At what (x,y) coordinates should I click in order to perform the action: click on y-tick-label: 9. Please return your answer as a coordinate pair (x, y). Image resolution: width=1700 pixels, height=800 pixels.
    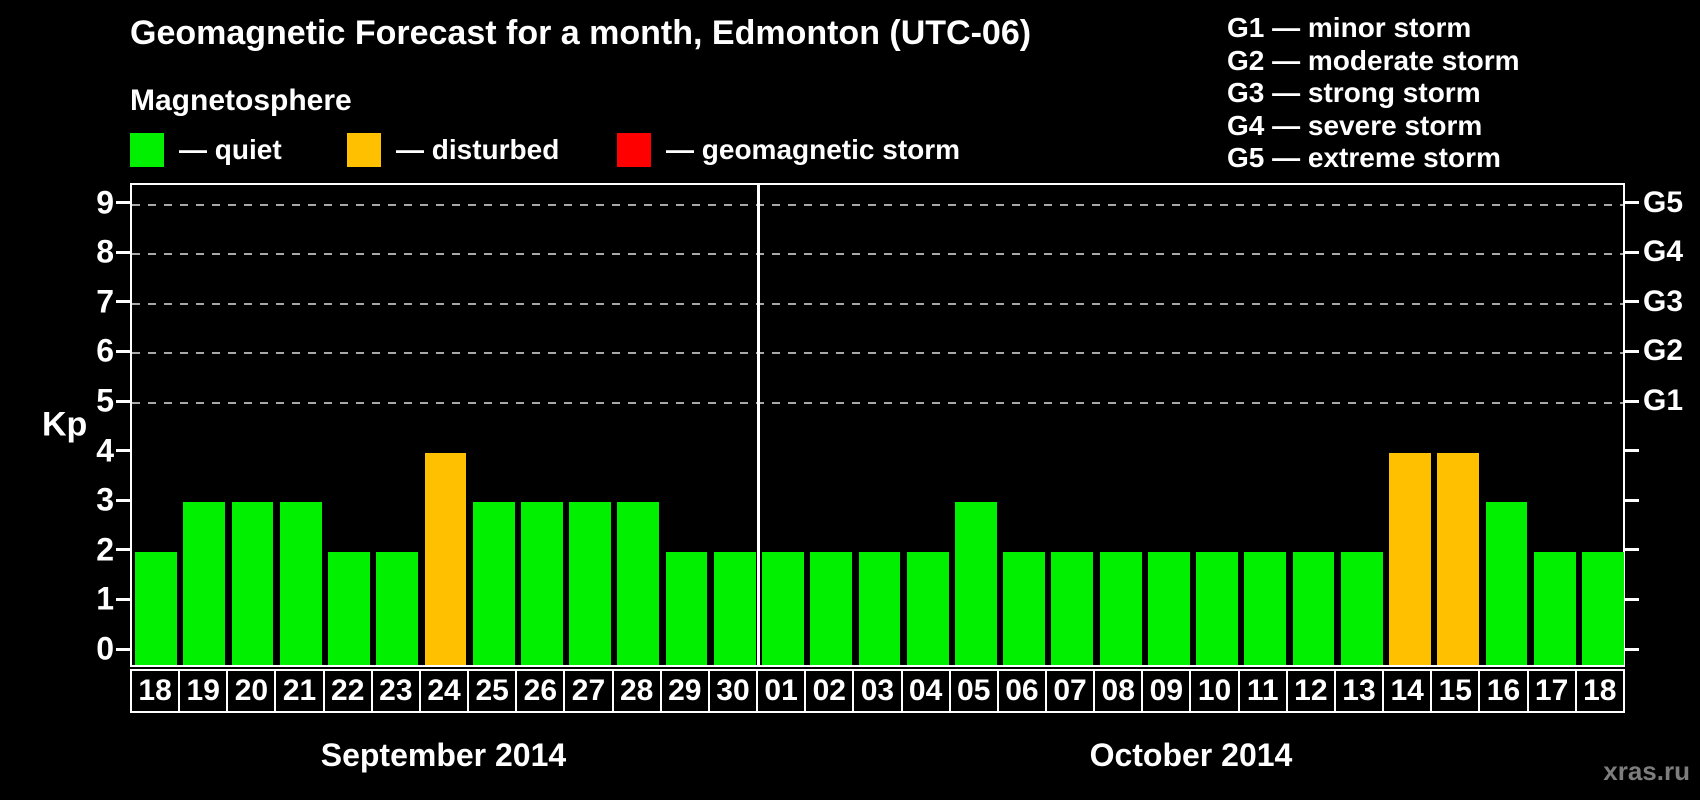
    Looking at the image, I should click on (105, 202).